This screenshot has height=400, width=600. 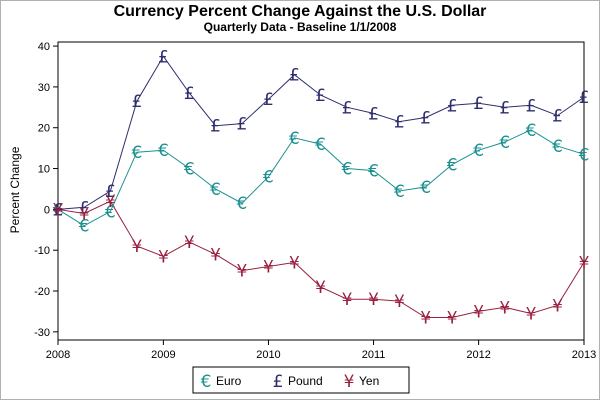 I want to click on y-tick-label: -30, so click(x=42, y=333).